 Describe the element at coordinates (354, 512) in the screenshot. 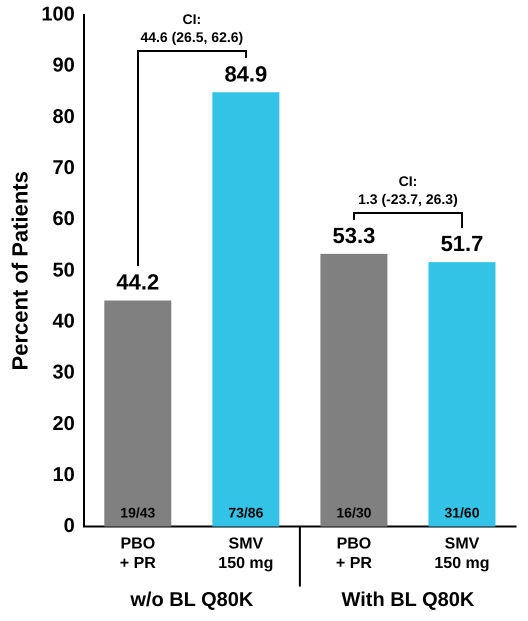

I see `annotation: 16/30` at that location.